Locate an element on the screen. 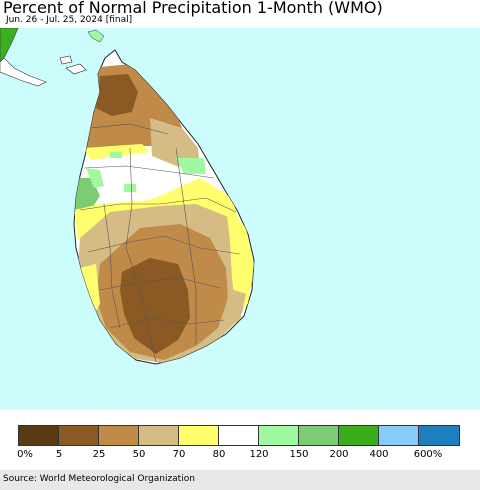 The height and width of the screenshot is (490, 480). legend-tick-1: 5 is located at coordinates (59, 454).